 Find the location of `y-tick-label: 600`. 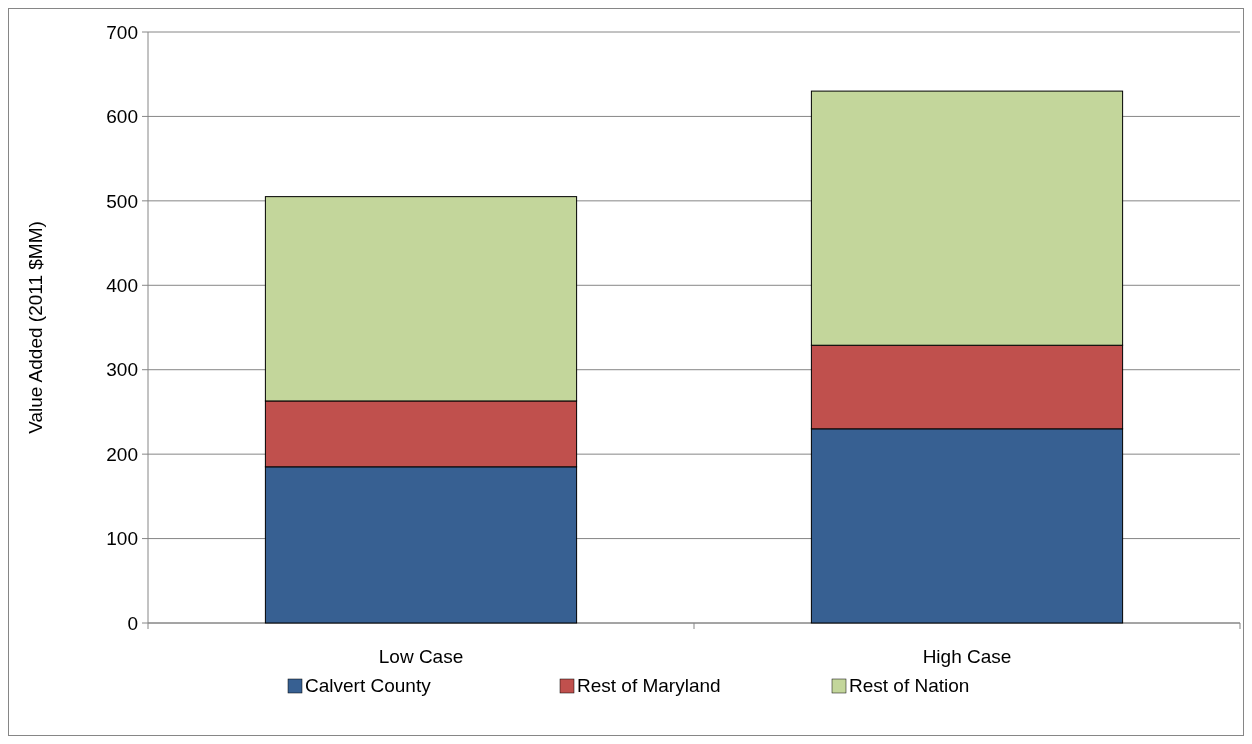

y-tick-label: 600 is located at coordinates (122, 117).